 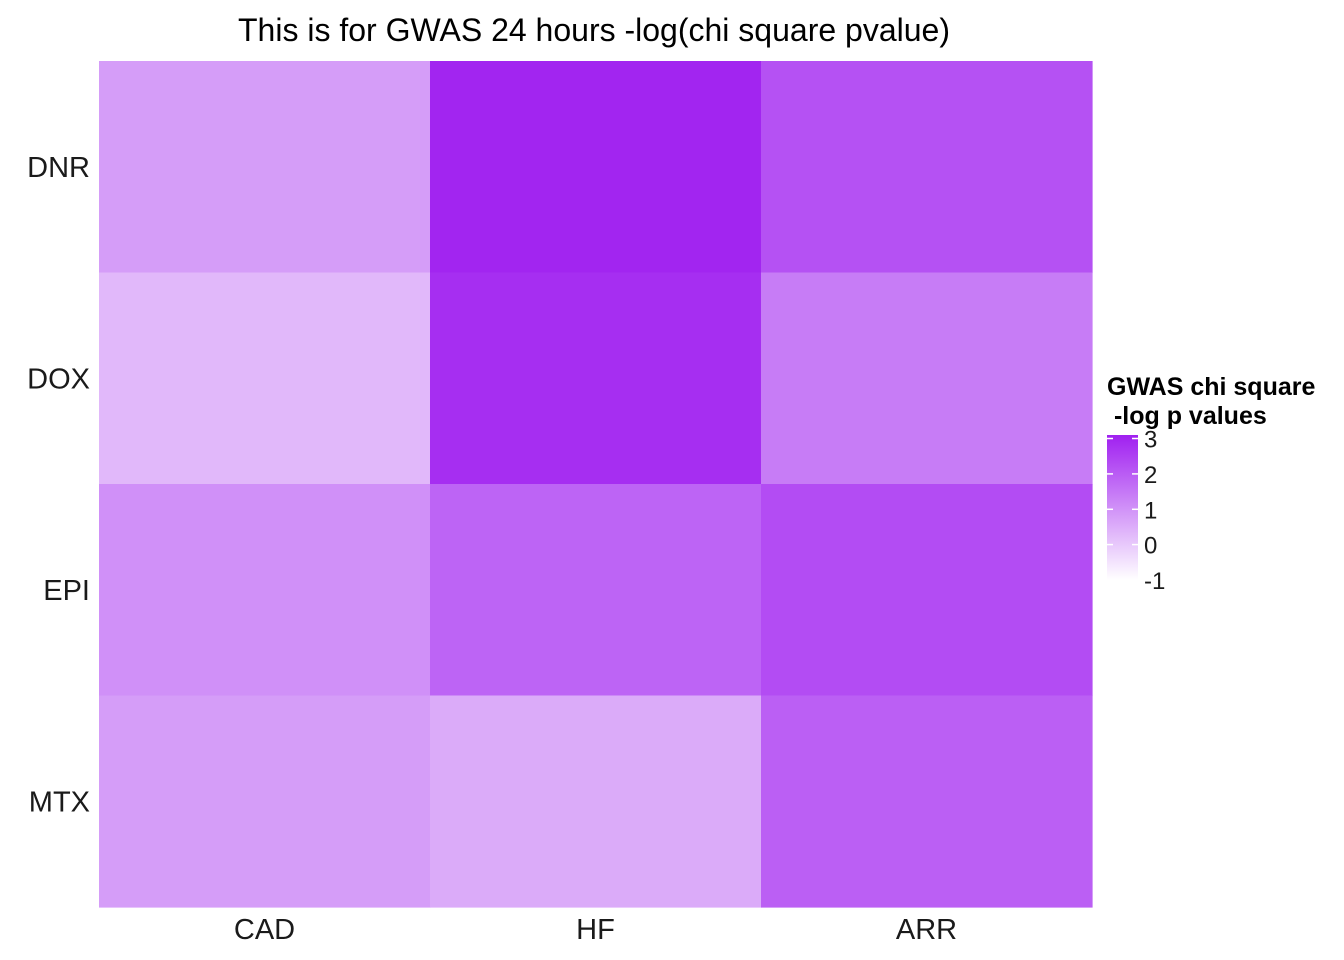 What do you see at coordinates (927, 167) in the screenshot?
I see `heatmap-cell-dnr-arr` at bounding box center [927, 167].